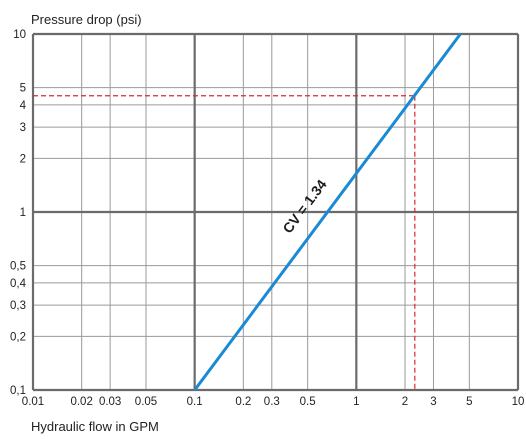 The width and height of the screenshot is (526, 439). I want to click on x-tick-label: 0.3, so click(272, 402).